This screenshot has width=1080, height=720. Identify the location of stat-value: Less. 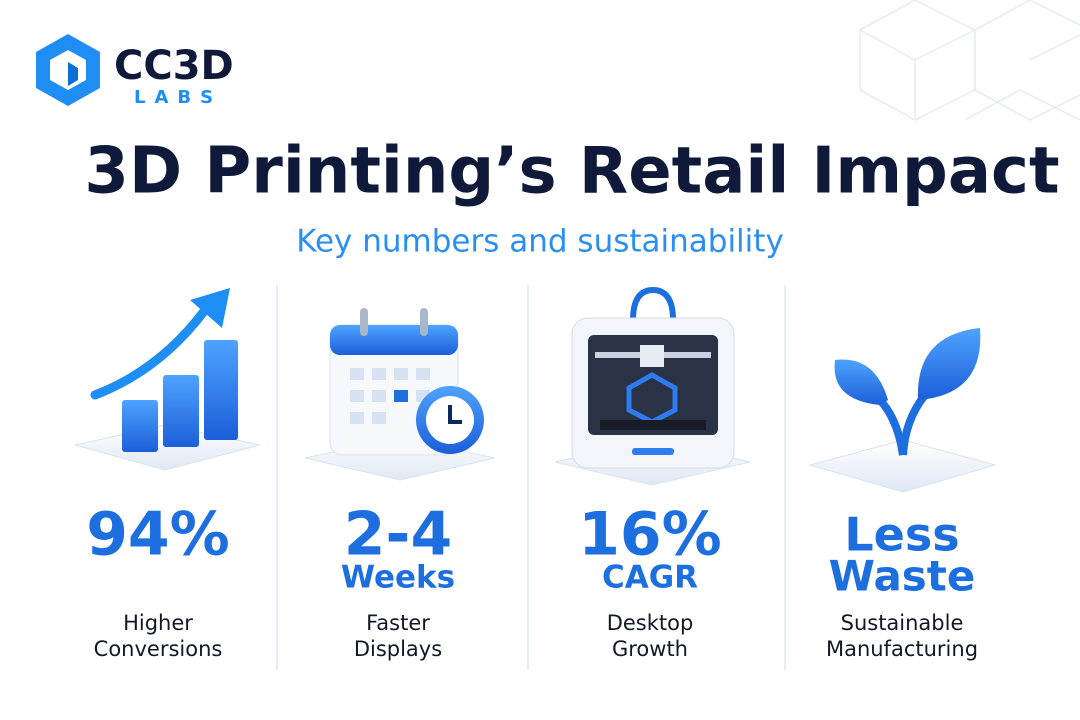
(901, 535).